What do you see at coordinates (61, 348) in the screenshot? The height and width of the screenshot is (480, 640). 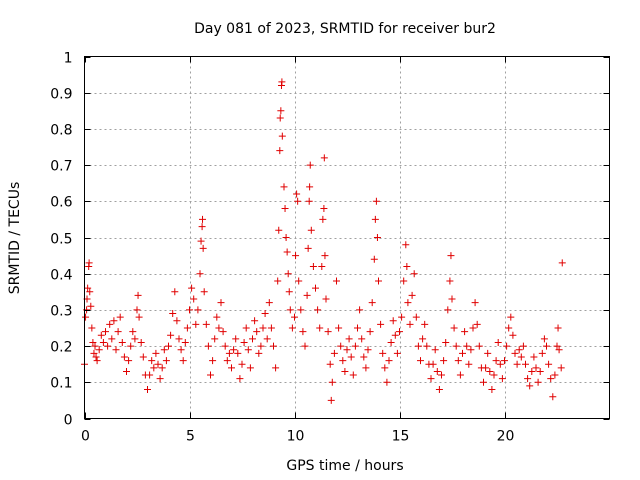 I see `y-tick-label: 0.2` at bounding box center [61, 348].